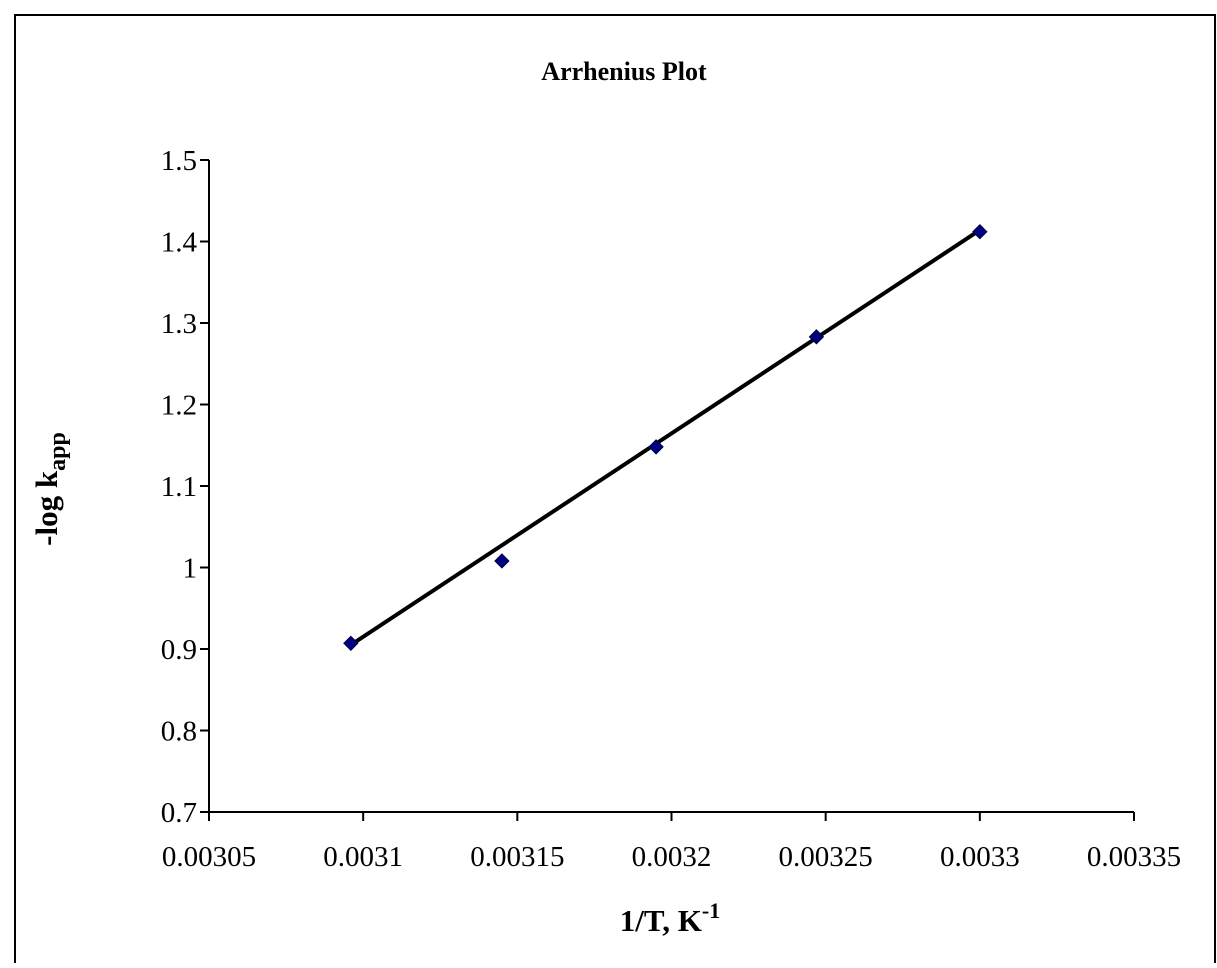  What do you see at coordinates (179, 650) in the screenshot?
I see `y-tick-label: 0.9` at bounding box center [179, 650].